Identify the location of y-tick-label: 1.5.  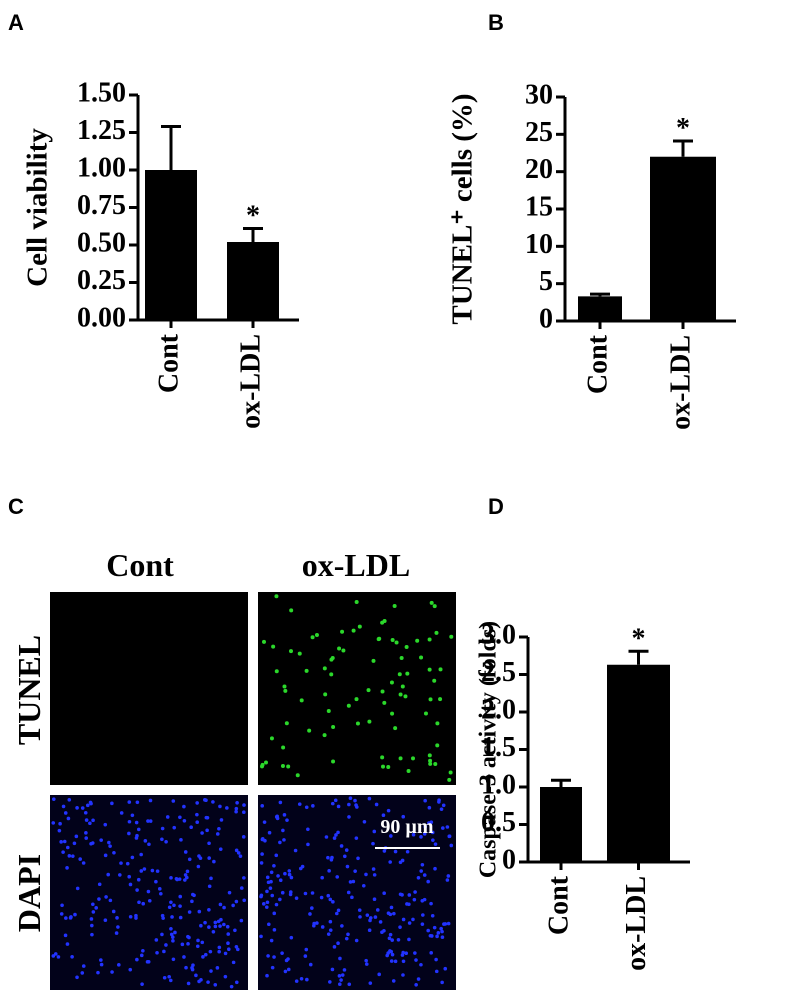
(498, 747).